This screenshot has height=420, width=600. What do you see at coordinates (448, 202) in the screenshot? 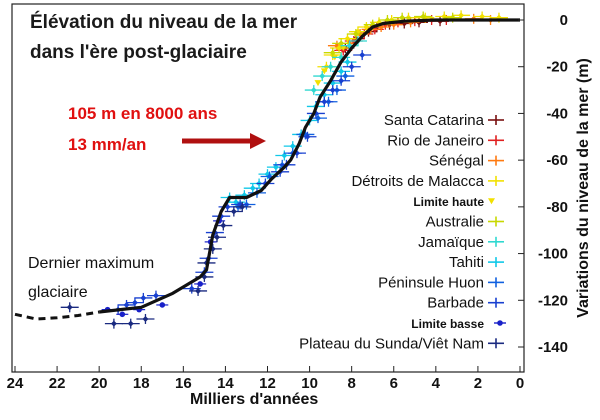
I see `legend-label: Limite haute` at bounding box center [448, 202].